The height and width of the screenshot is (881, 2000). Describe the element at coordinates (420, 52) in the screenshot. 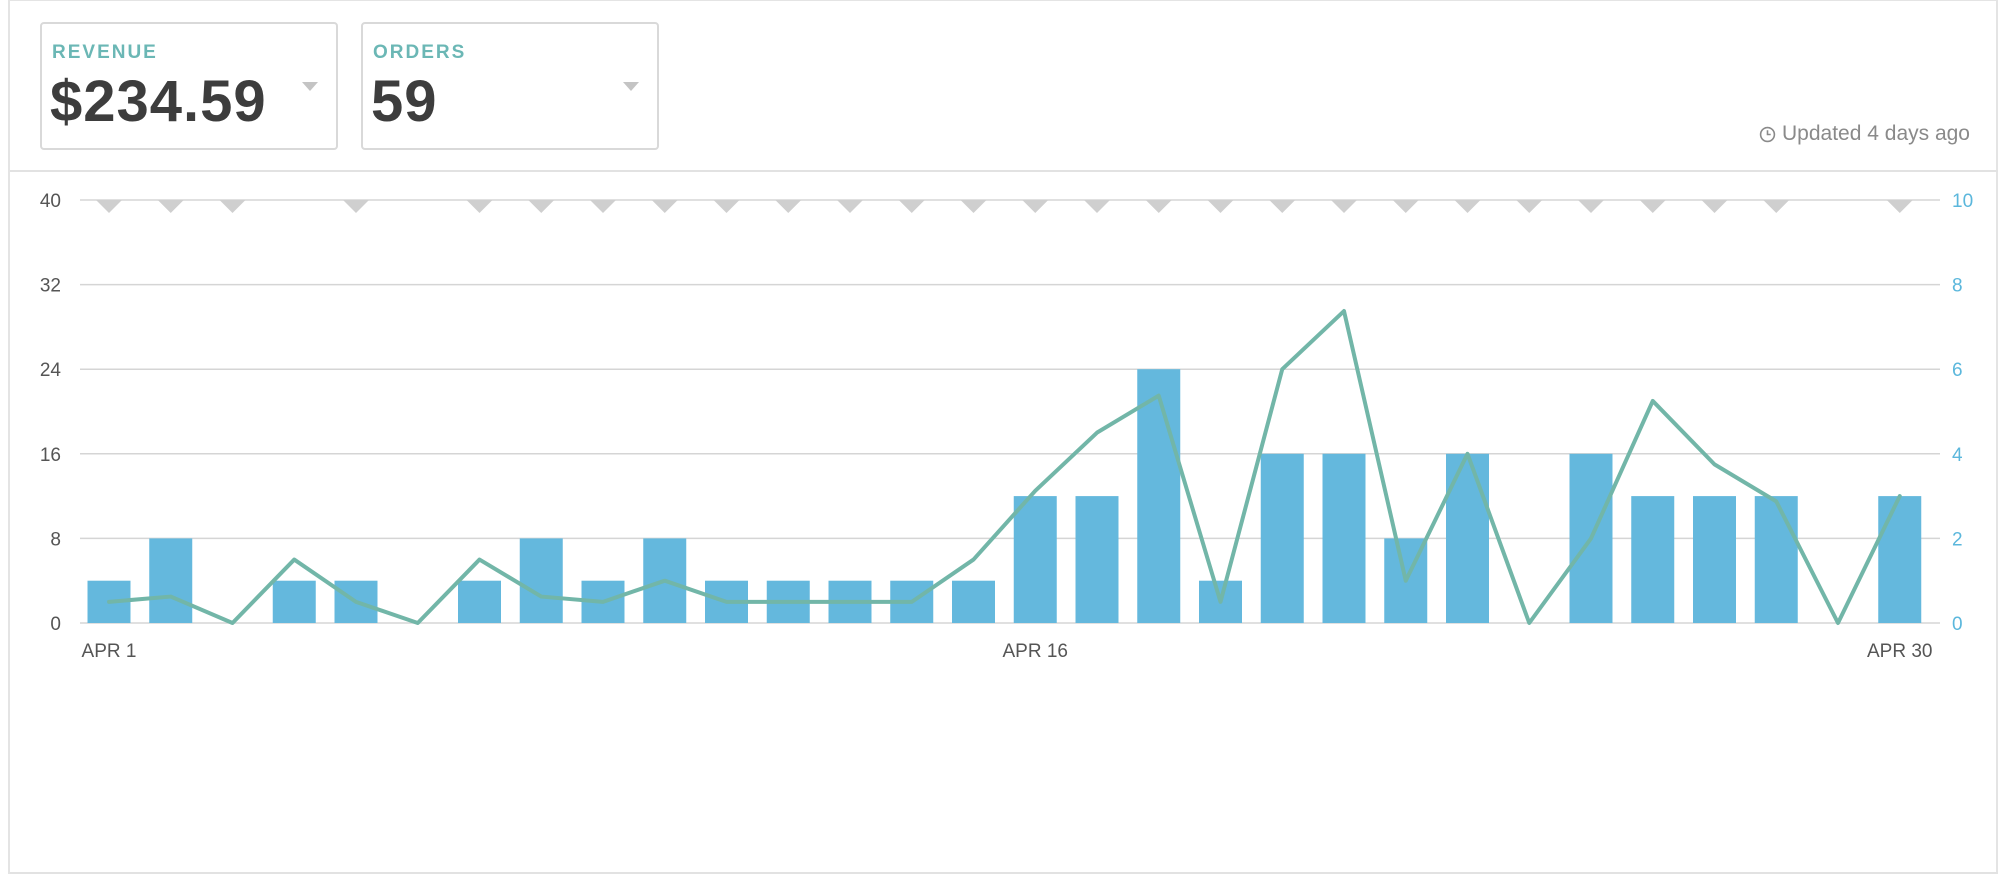

I see `orders-label: ORDERS` at that location.